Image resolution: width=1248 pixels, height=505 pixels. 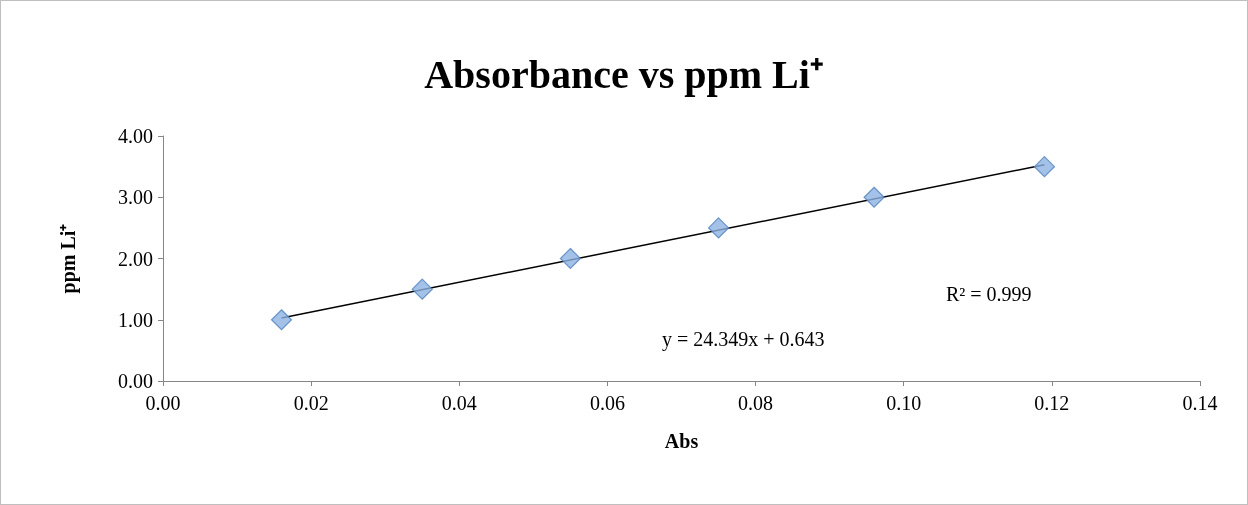 I want to click on y-axis-title: ppm Li⁺, so click(x=68, y=258).